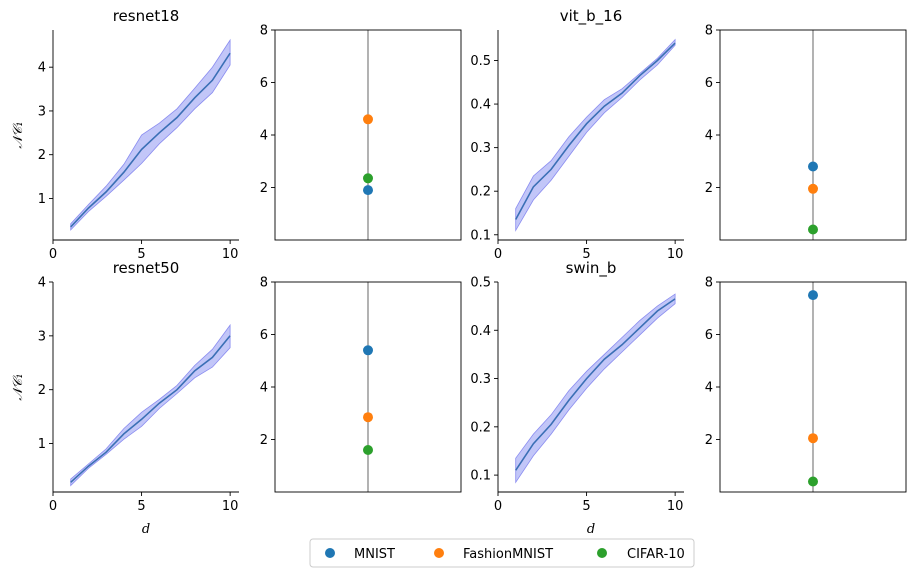 This screenshot has width=915, height=576. Describe the element at coordinates (361, 132) in the screenshot. I see `panel-2: 2 4 6 8` at that location.